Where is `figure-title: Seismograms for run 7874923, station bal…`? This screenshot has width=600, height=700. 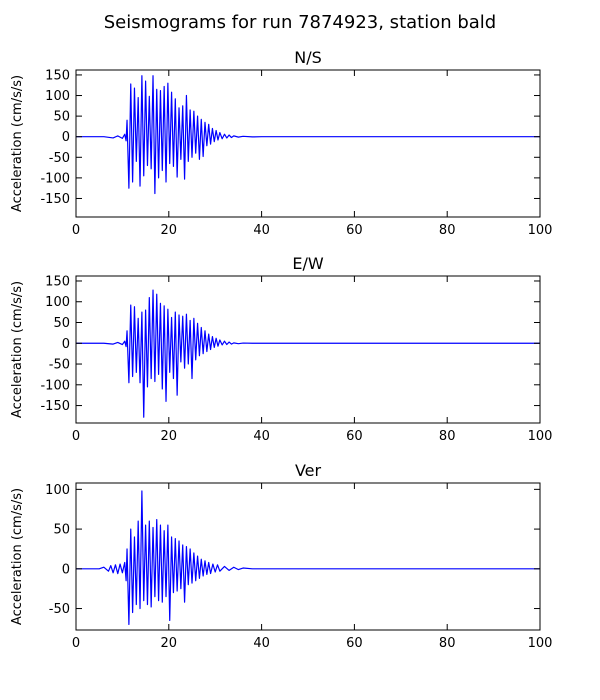
figure-title: Seismograms for run 7874923, station bal… is located at coordinates (300, 22).